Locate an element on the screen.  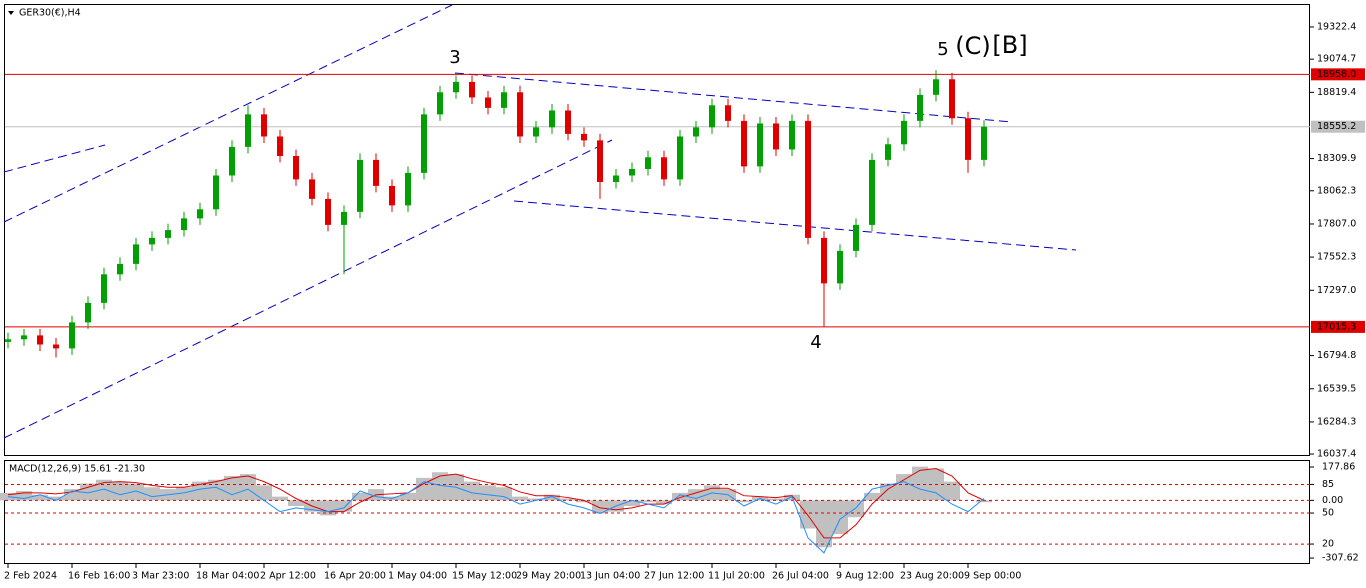
x-tick-label: 16 Feb 16:00 is located at coordinates (99, 576).